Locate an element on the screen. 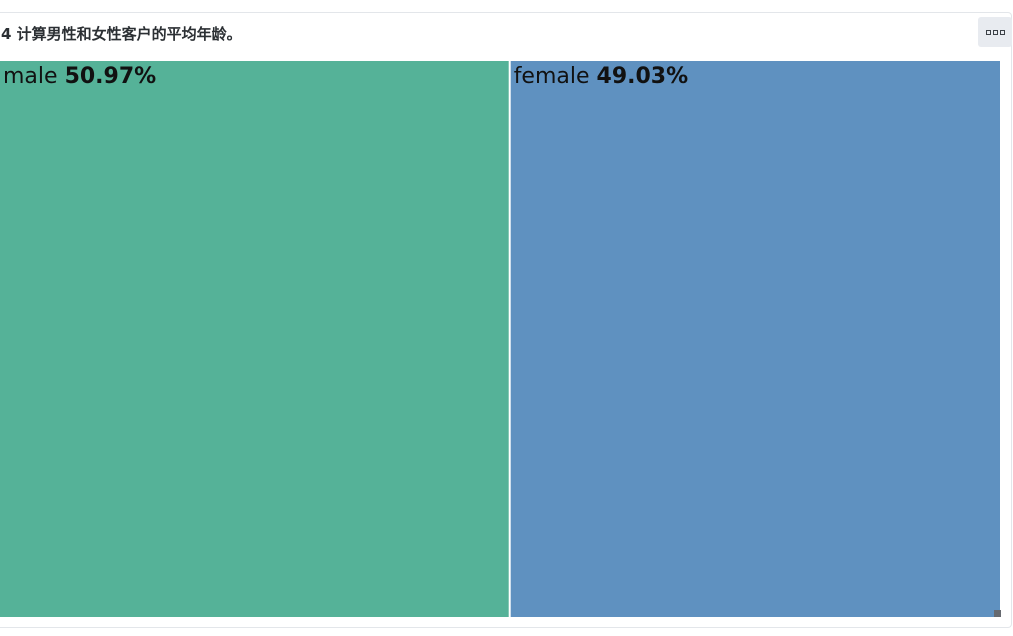 The height and width of the screenshot is (636, 1013). treemap-label-name: female is located at coordinates (555, 76).